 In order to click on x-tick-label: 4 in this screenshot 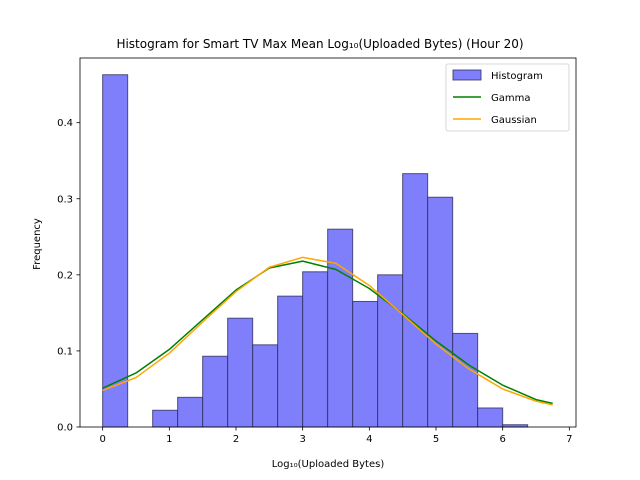, I will do `click(369, 439)`.